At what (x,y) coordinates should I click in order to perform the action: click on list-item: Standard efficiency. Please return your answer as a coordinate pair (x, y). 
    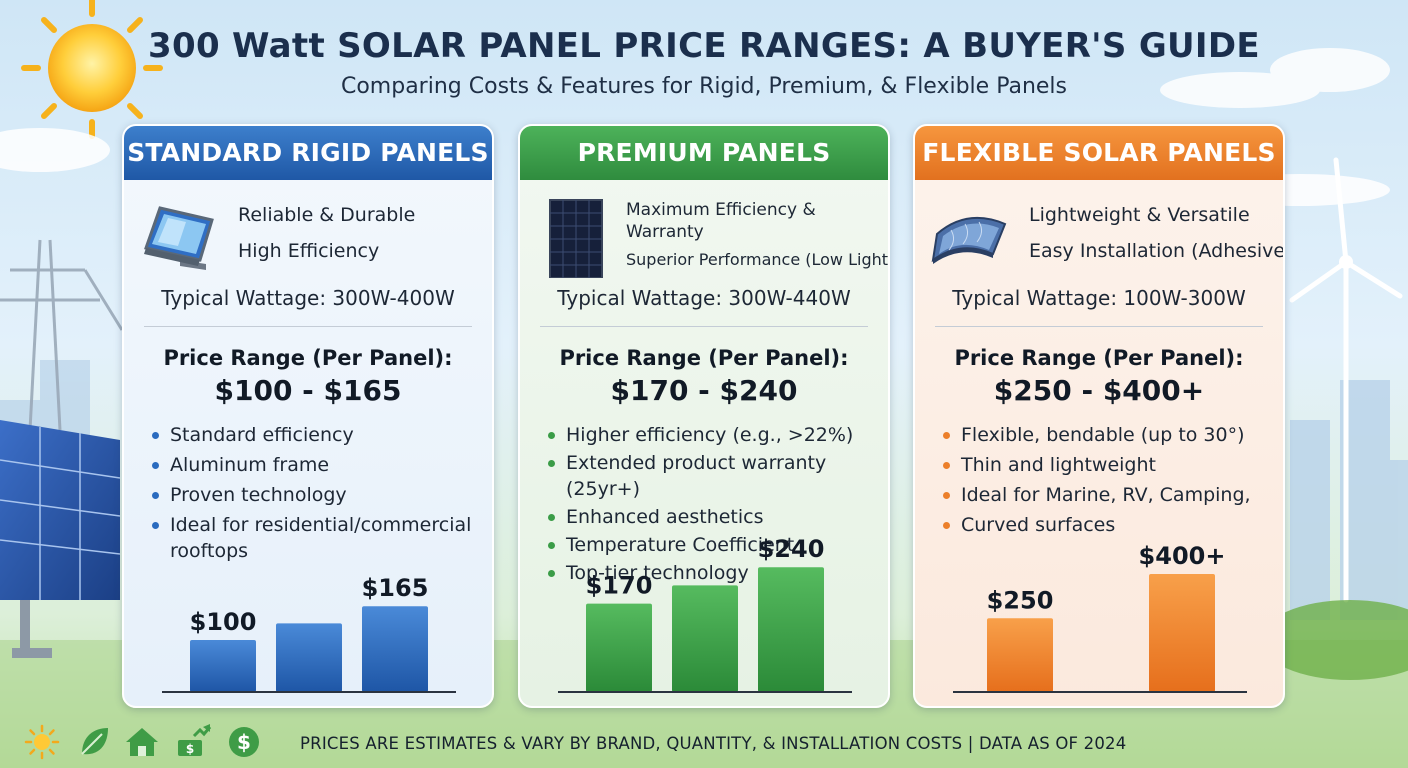
    Looking at the image, I should click on (322, 435).